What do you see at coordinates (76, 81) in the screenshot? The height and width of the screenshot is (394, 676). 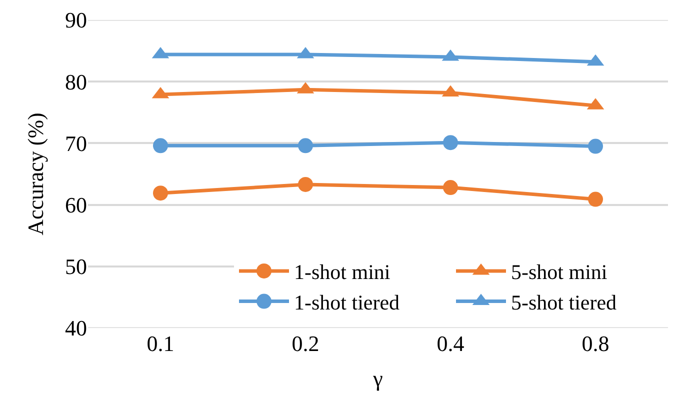 I see `y-tick-label: 80` at bounding box center [76, 81].